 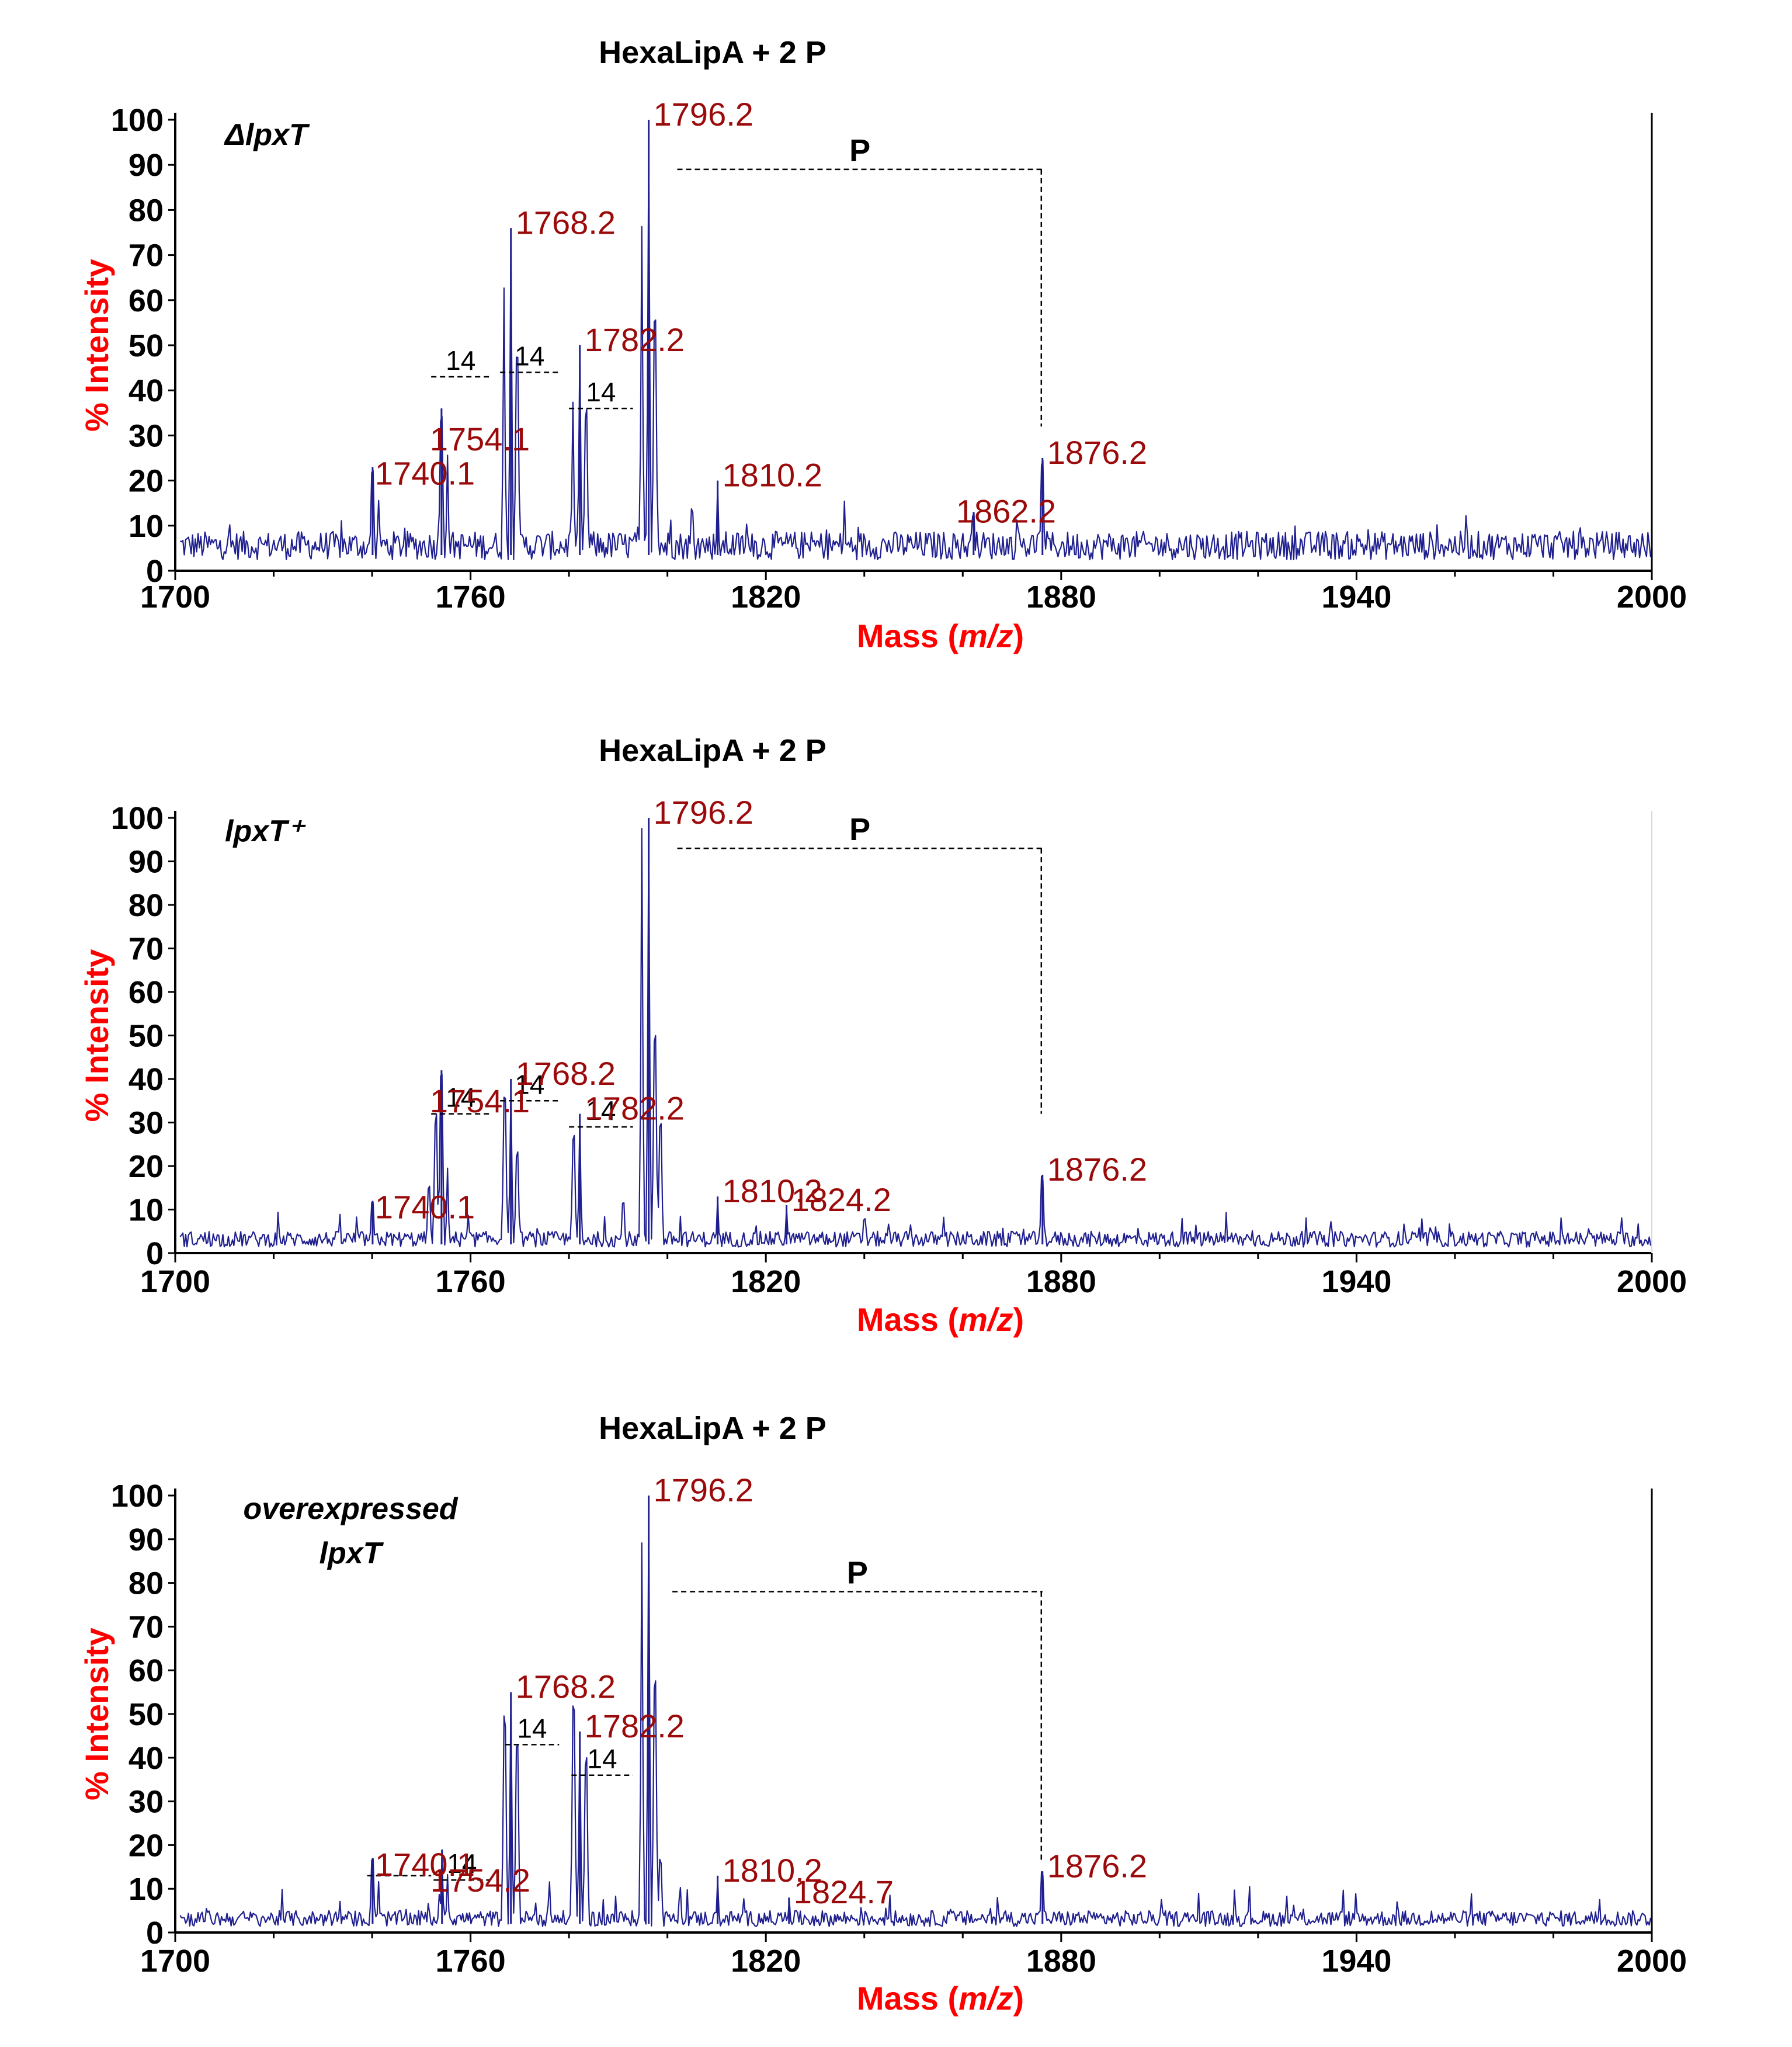 I want to click on strain-label: ΔlpxT, so click(x=267, y=135).